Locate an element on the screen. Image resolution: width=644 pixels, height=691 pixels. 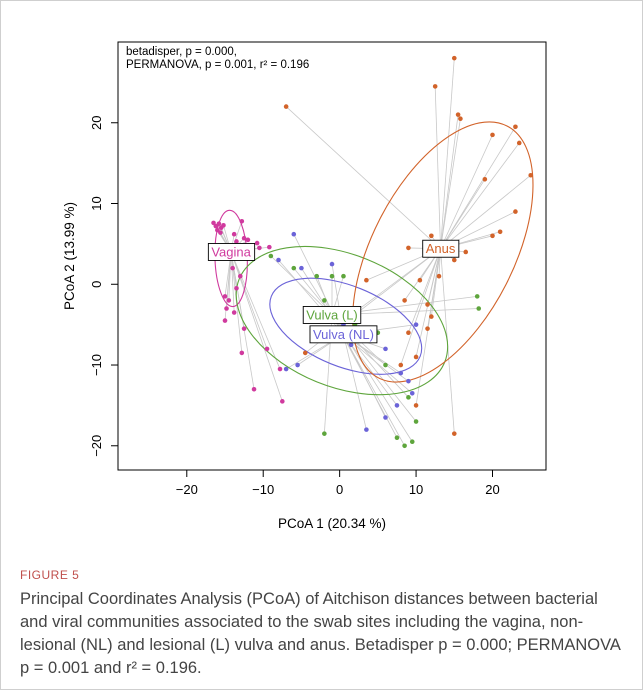
segment-vulva_L is located at coordinates (301, 285).